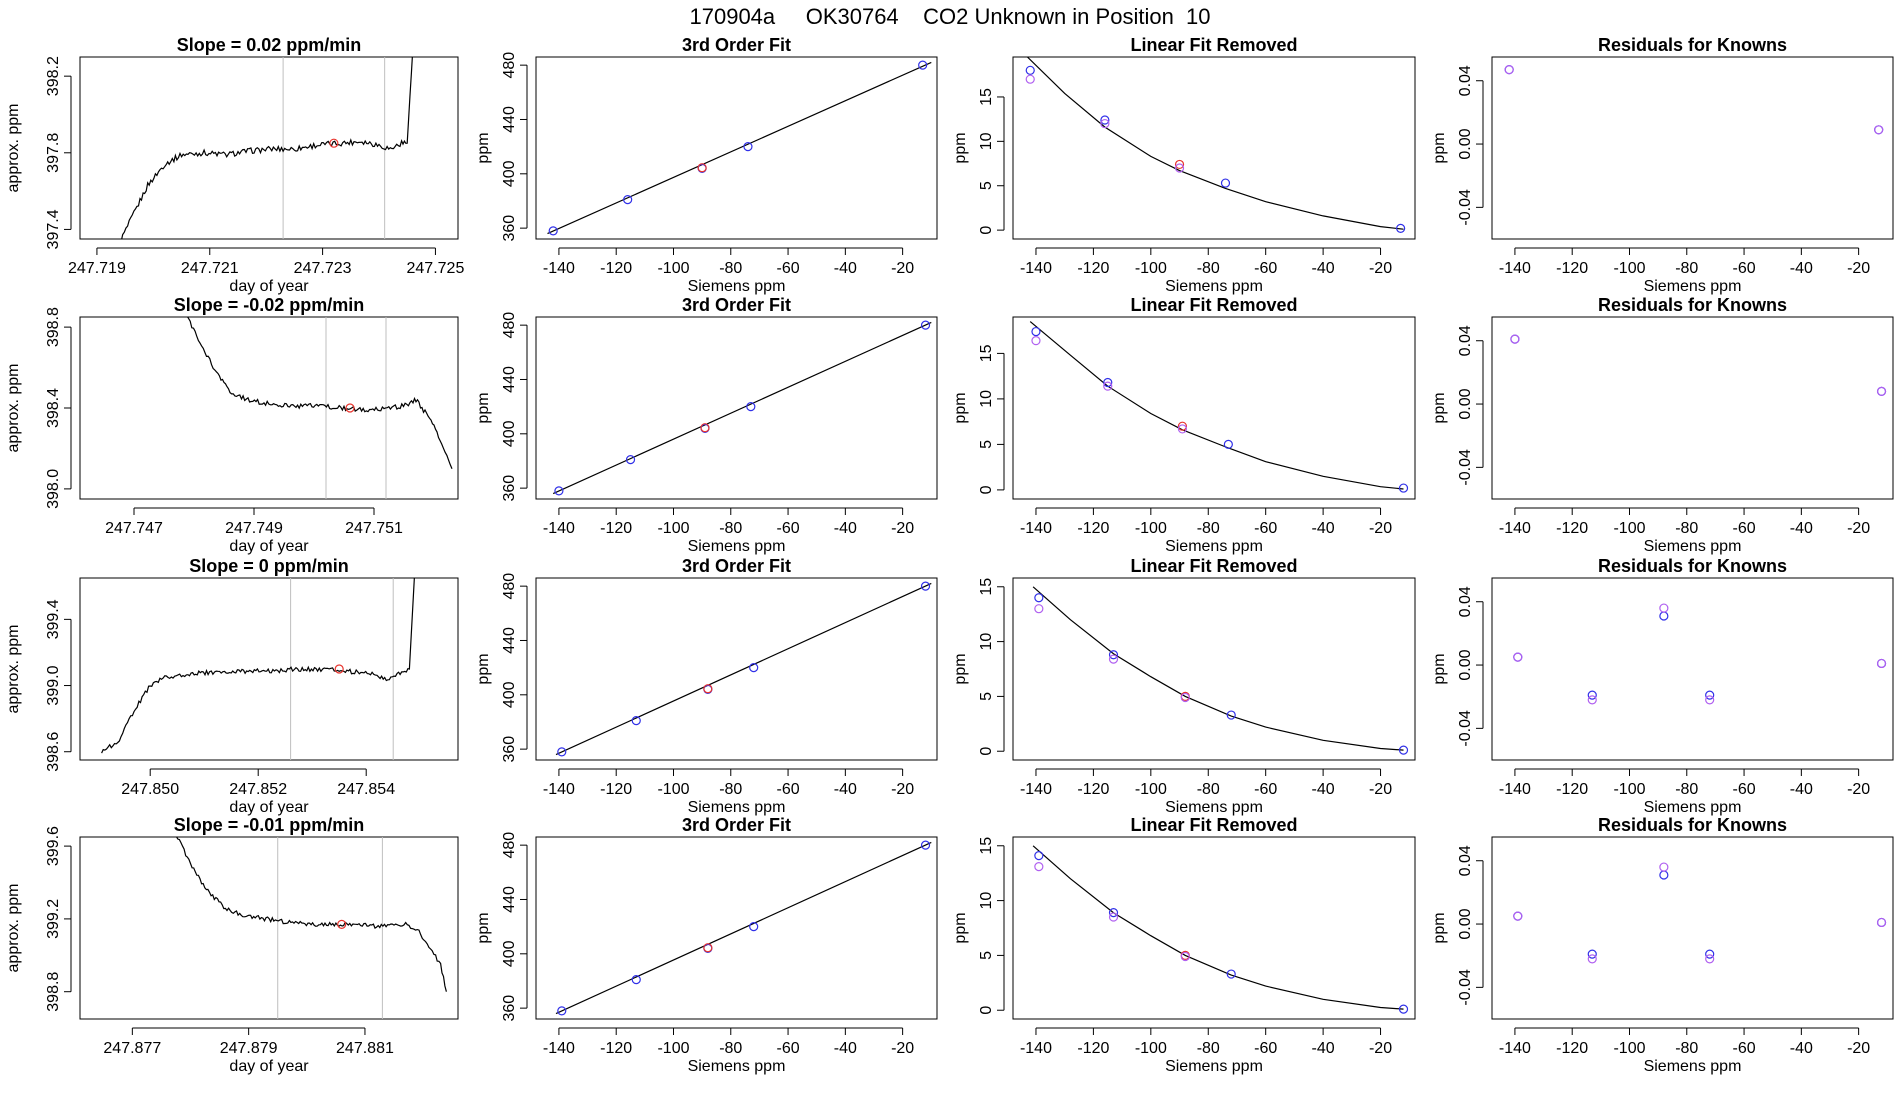 The width and height of the screenshot is (1900, 1100). Describe the element at coordinates (53, 619) in the screenshot. I see `y-tick-label: 399.4` at that location.